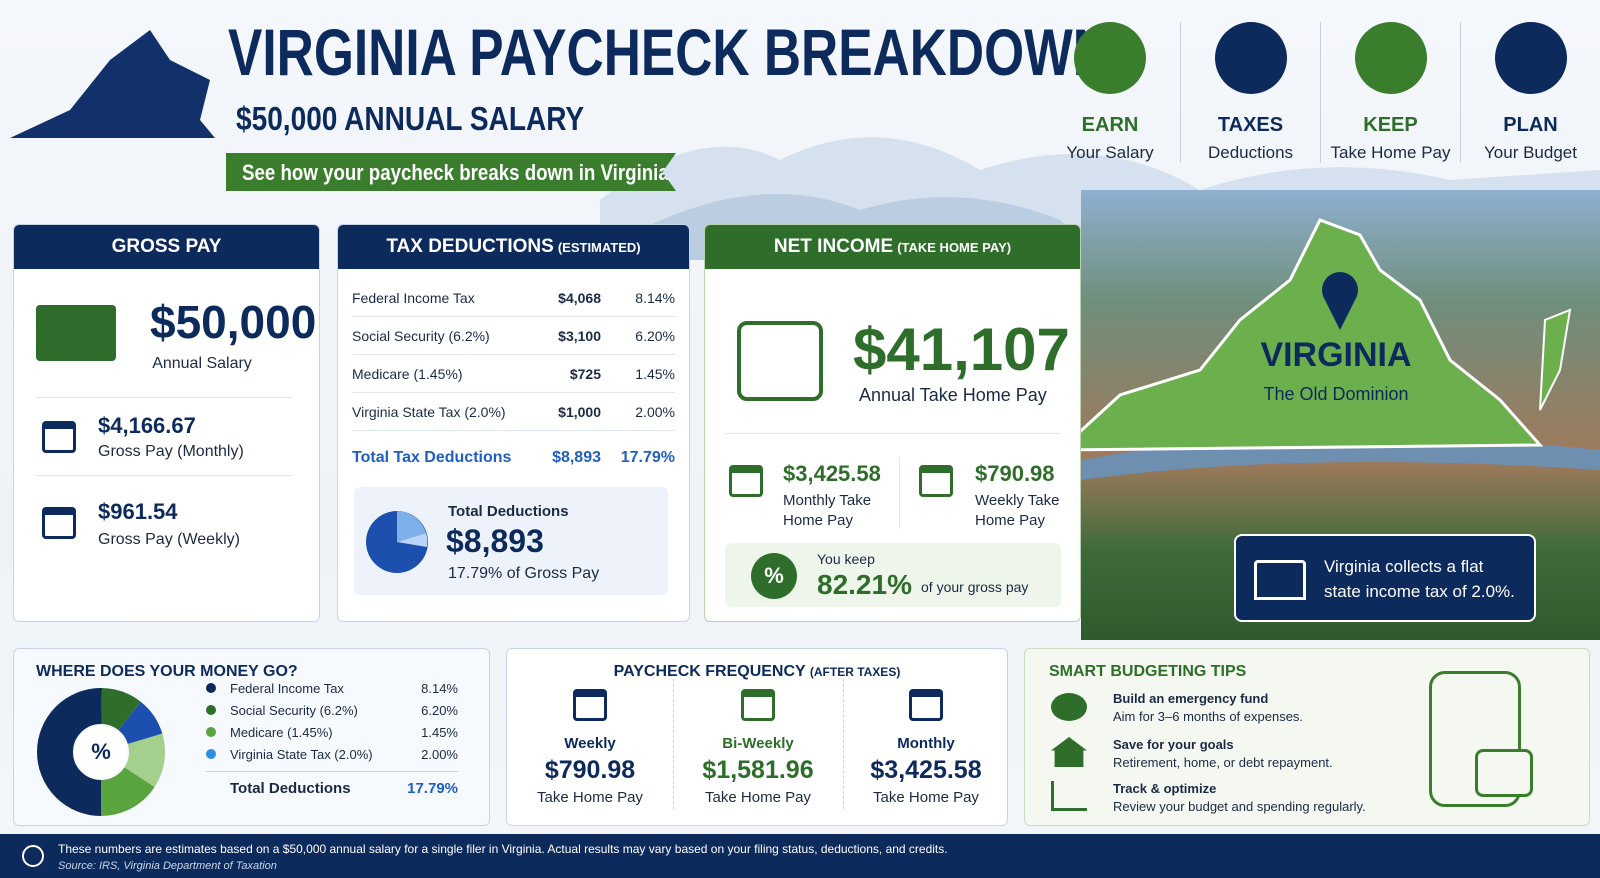 The width and height of the screenshot is (1600, 878). Describe the element at coordinates (1336, 394) in the screenshot. I see `map-nickname: The Old Dominion` at that location.